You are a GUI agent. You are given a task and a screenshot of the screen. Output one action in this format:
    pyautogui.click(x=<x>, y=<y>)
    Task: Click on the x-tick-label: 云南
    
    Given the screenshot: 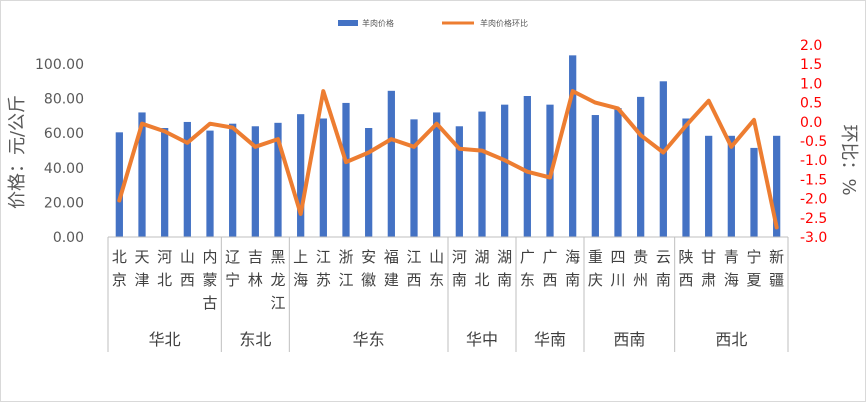 What is the action you would take?
    pyautogui.click(x=663, y=268)
    